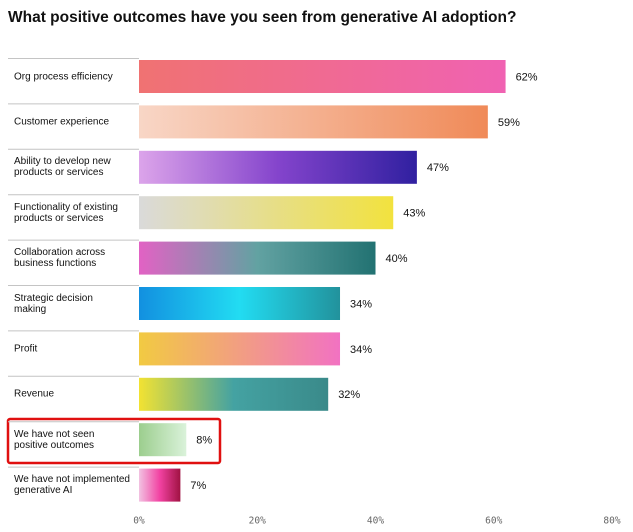 The height and width of the screenshot is (532, 633). I want to click on x-tick-label: 40%, so click(375, 521).